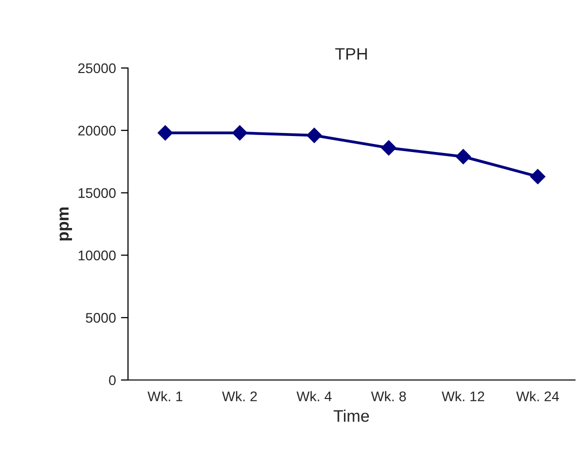 The width and height of the screenshot is (586, 472). I want to click on y-tick-label: 15000, so click(97, 193).